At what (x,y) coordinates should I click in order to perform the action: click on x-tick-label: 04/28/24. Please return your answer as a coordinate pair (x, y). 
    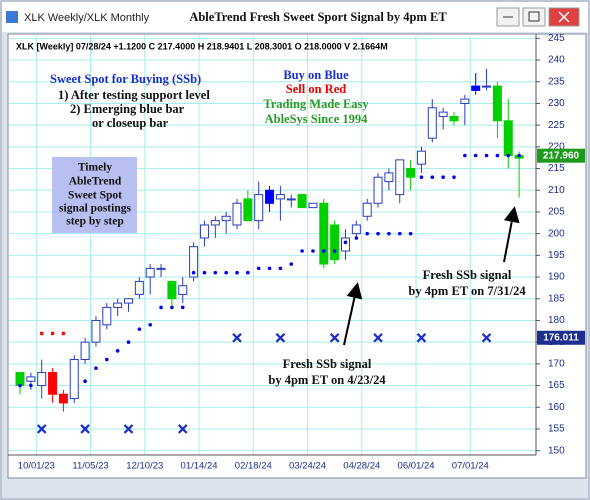
    Looking at the image, I should click on (361, 466).